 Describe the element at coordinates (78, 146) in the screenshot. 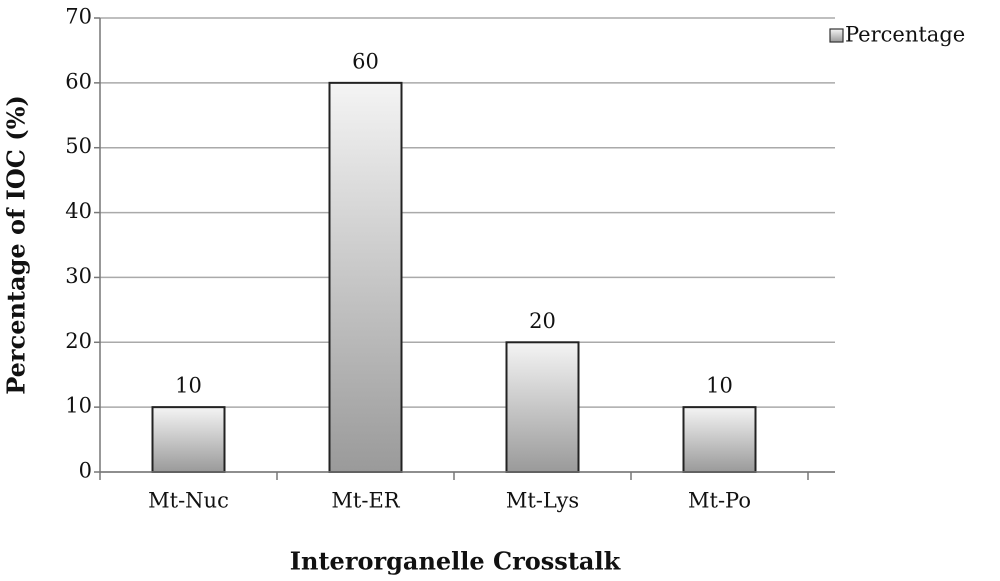

I see `y-tick-label: 50` at that location.